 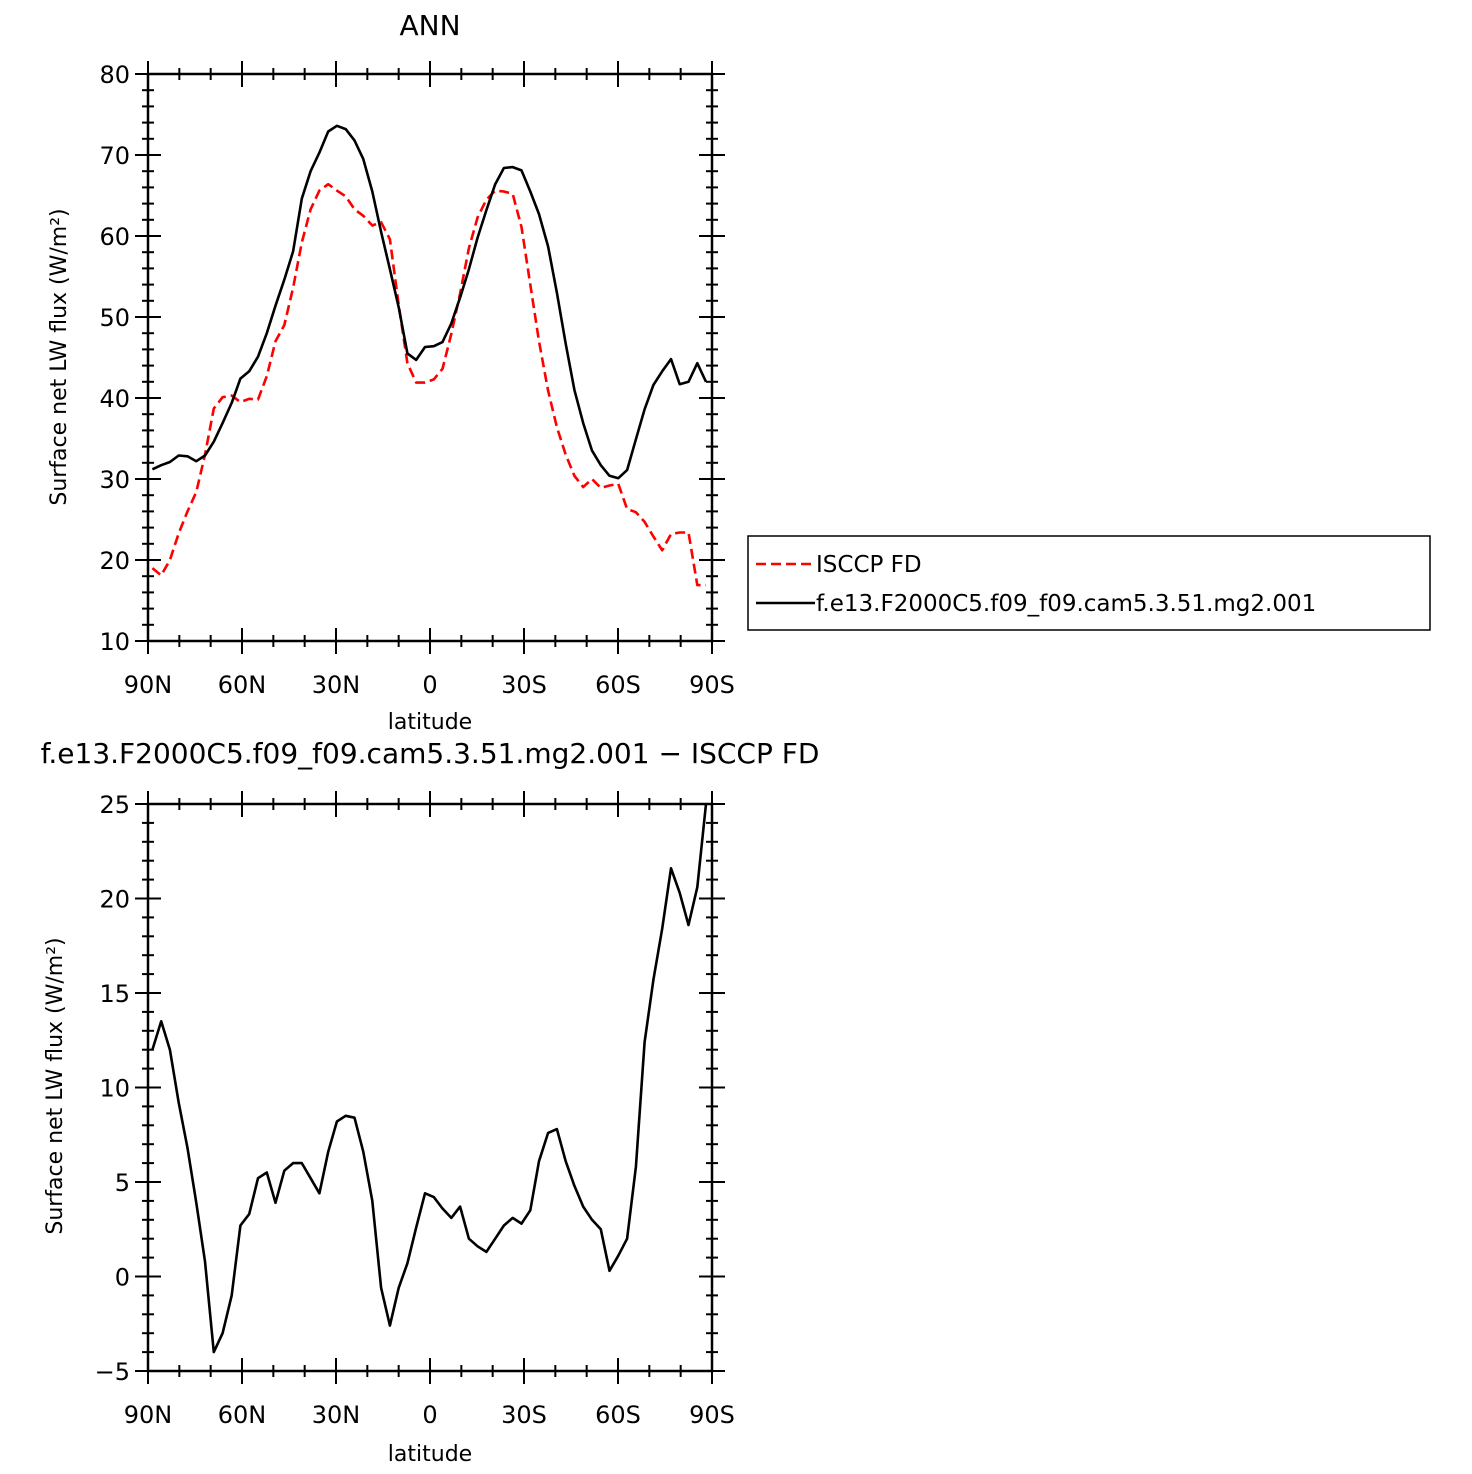 I want to click on y-tick-label: 5, so click(x=122, y=1183).